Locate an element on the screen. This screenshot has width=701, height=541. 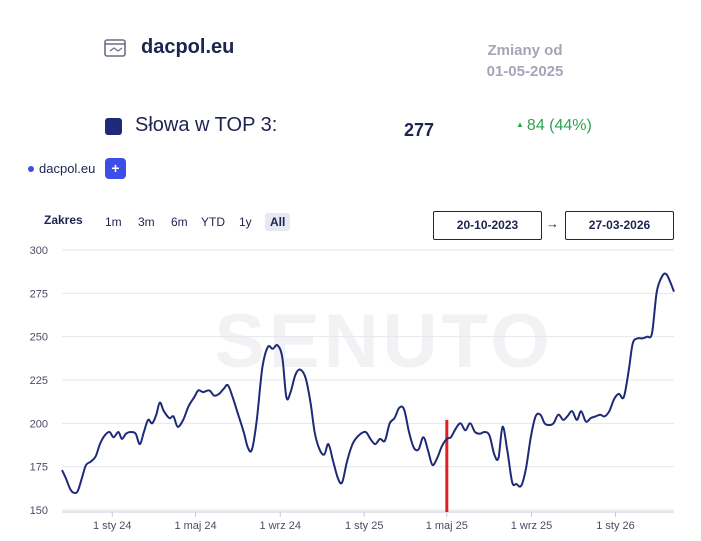
y-tick-label: 225 is located at coordinates (39, 381).